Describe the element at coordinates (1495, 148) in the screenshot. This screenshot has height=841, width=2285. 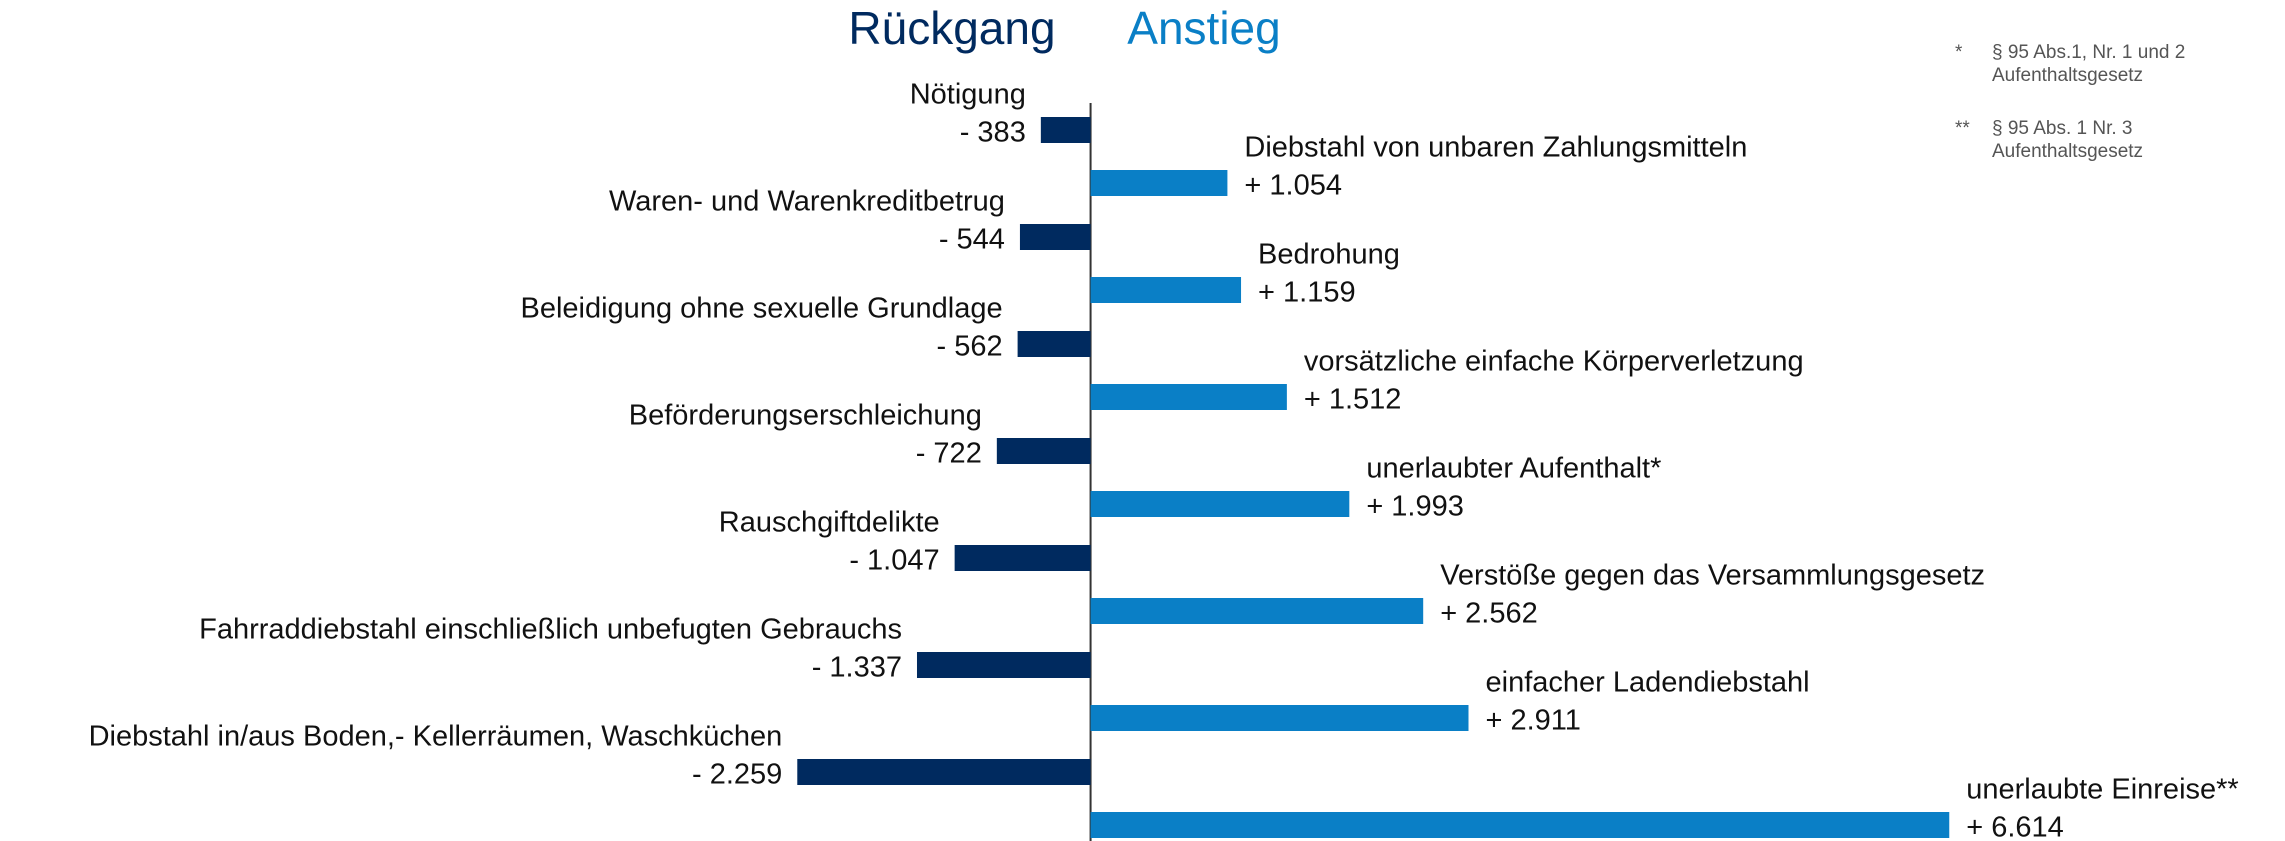
I see `category-label: Diebstahl von unbaren Zahlungsmitteln` at that location.